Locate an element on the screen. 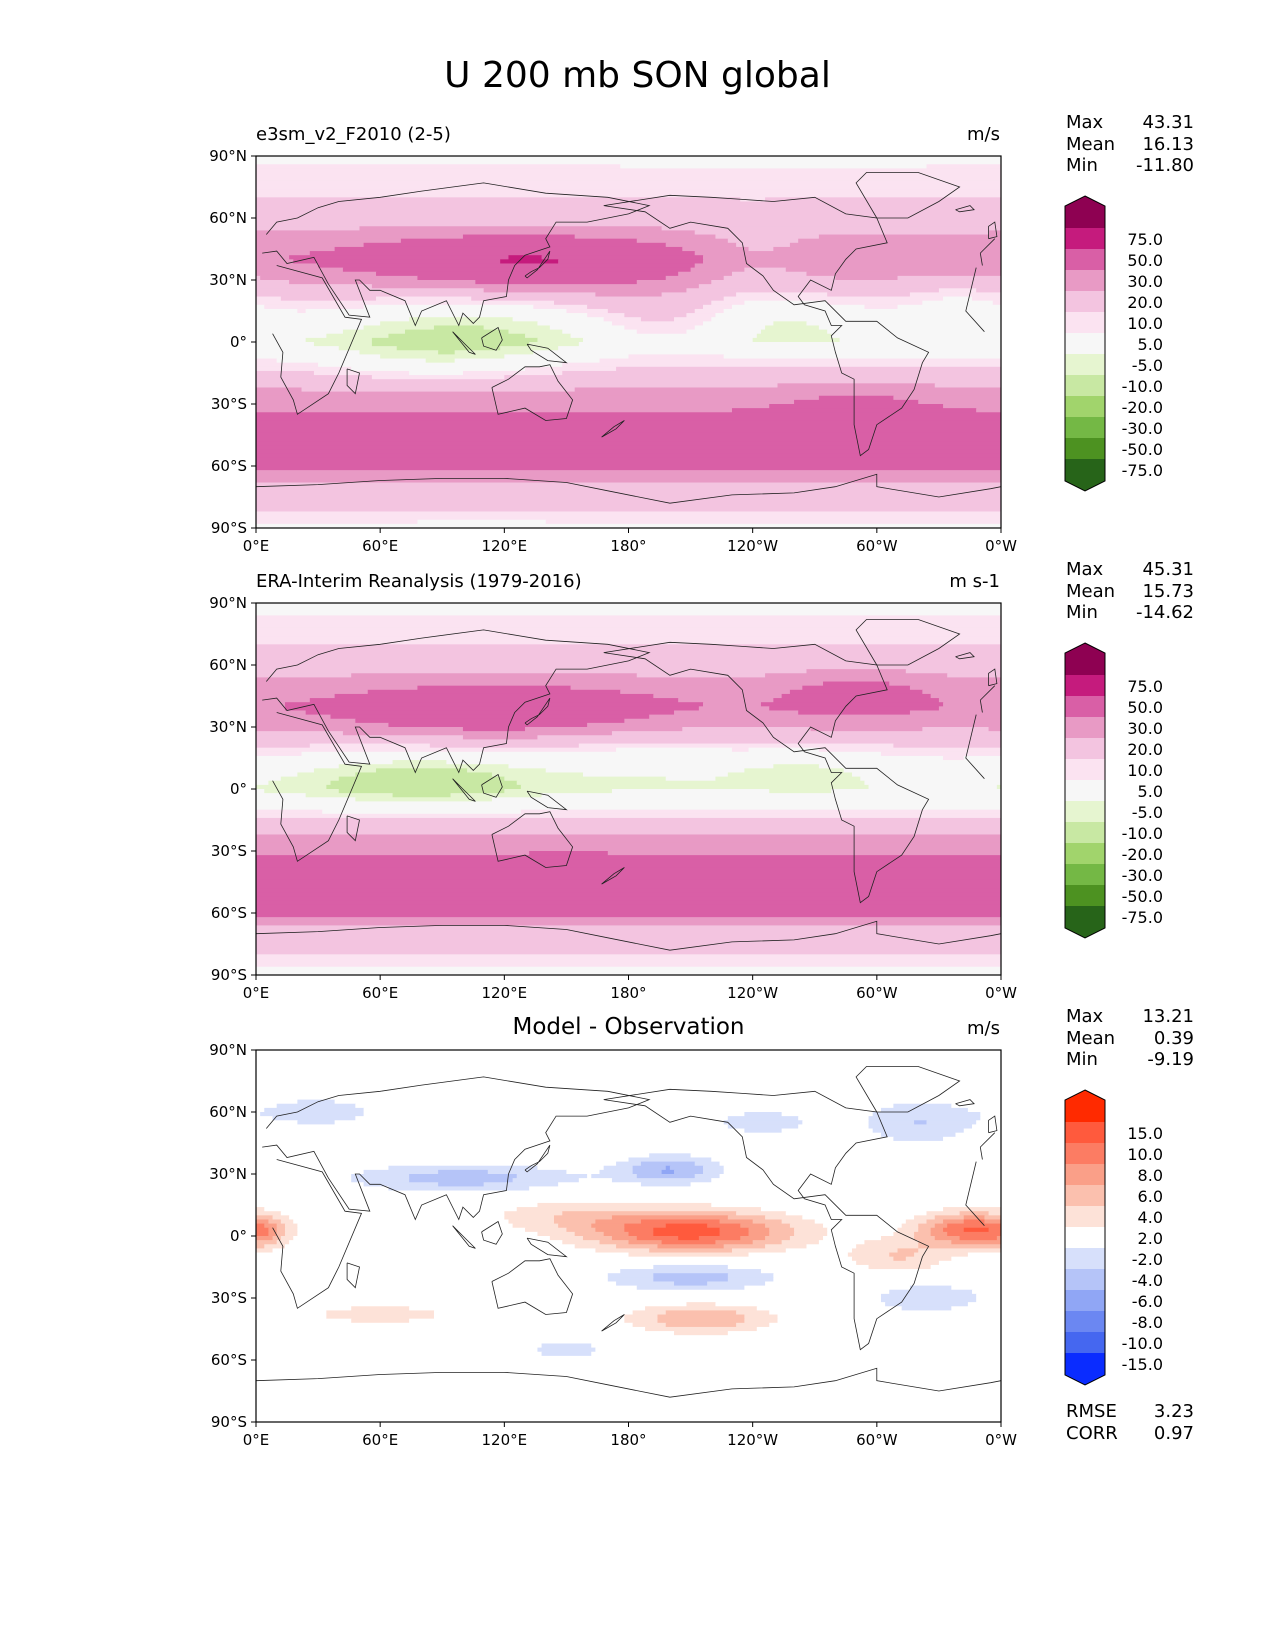 The height and width of the screenshot is (1650, 1275). error-stats-box: RMSE 3.23 CORR 0.97 is located at coordinates (1130, 1422).